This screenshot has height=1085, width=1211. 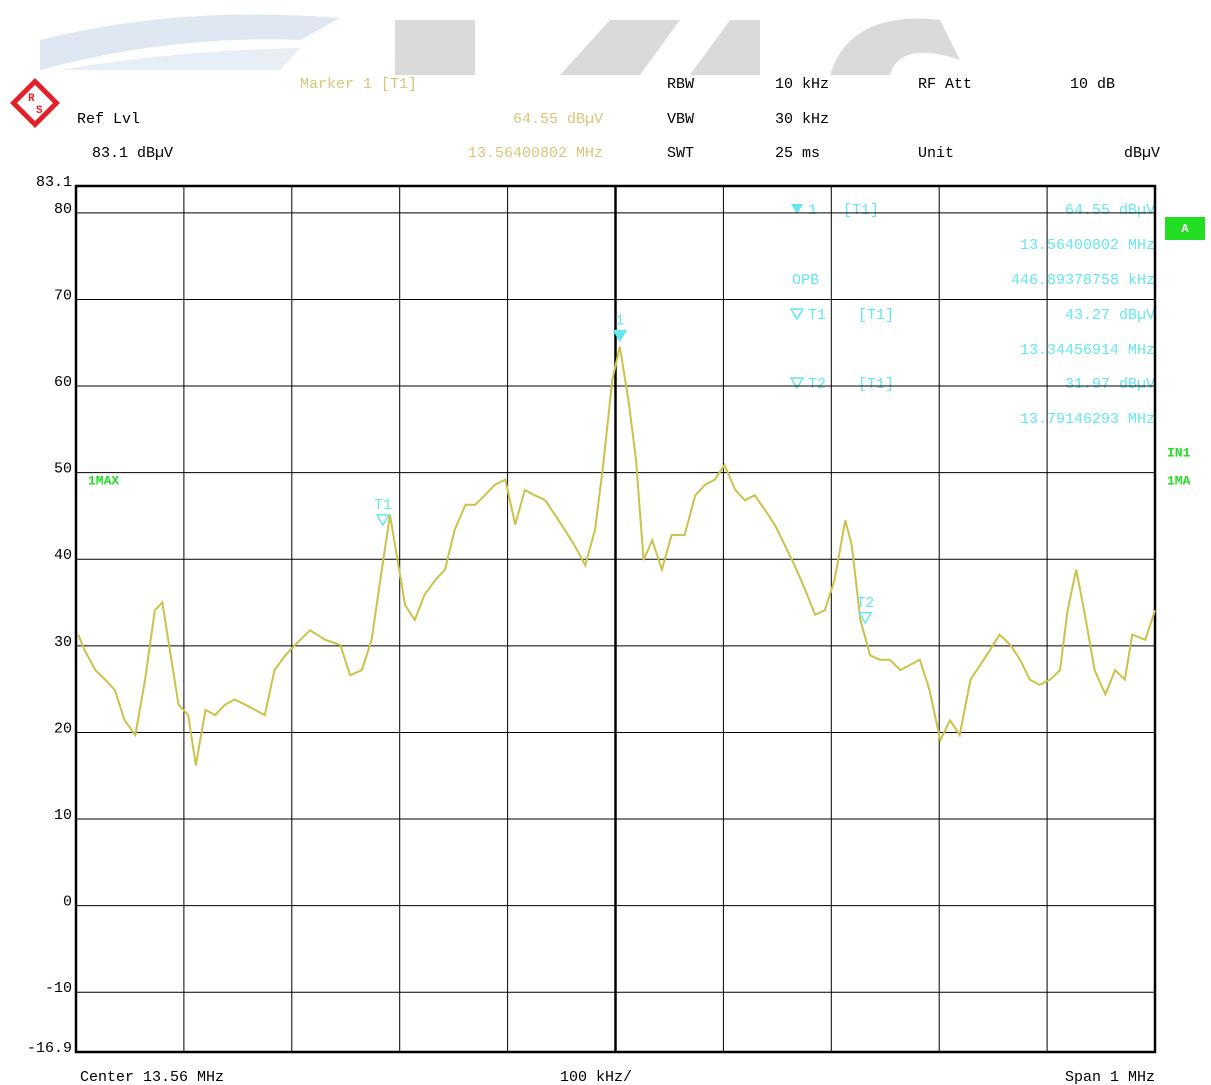 What do you see at coordinates (63, 469) in the screenshot?
I see `y-tick-label: 50` at bounding box center [63, 469].